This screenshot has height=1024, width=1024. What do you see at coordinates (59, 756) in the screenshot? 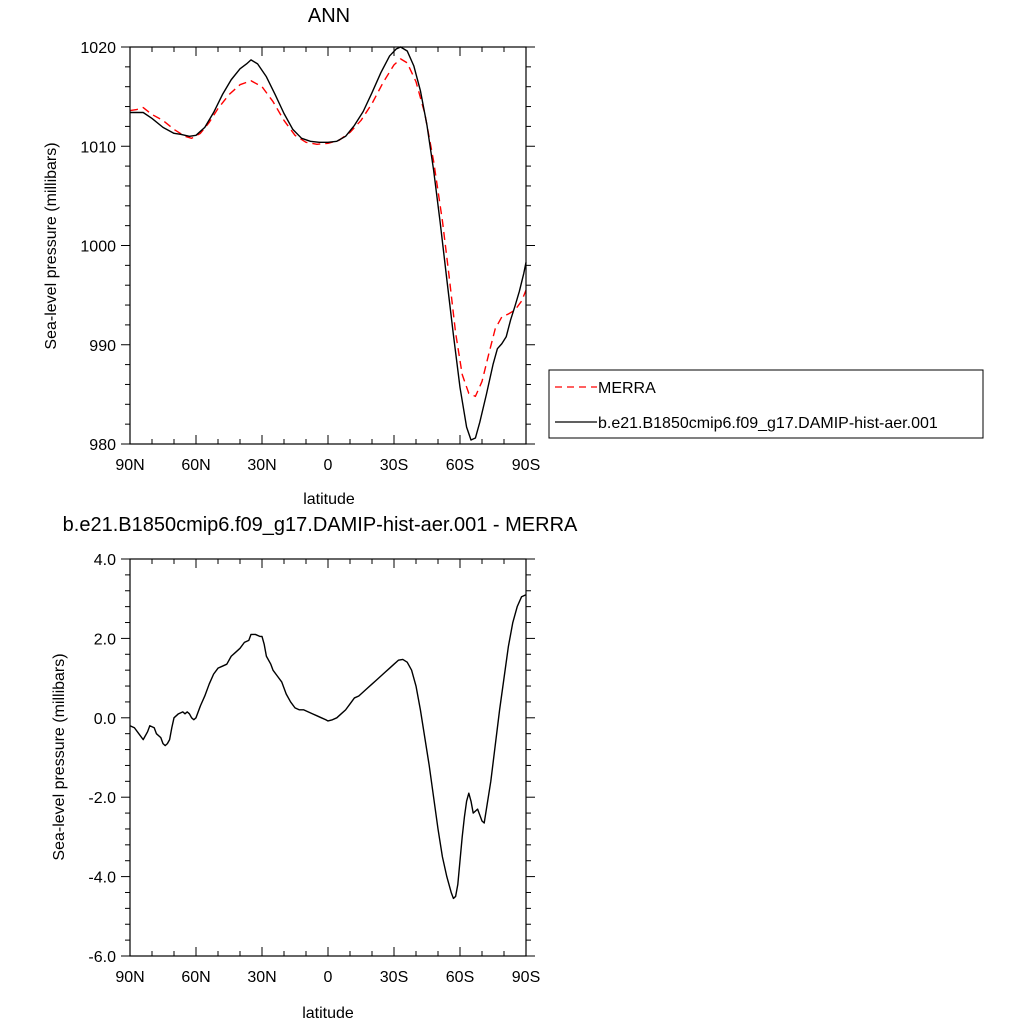
I see `bottom-chart-ylabel: Sea-level pressure (millibars)` at bounding box center [59, 756].